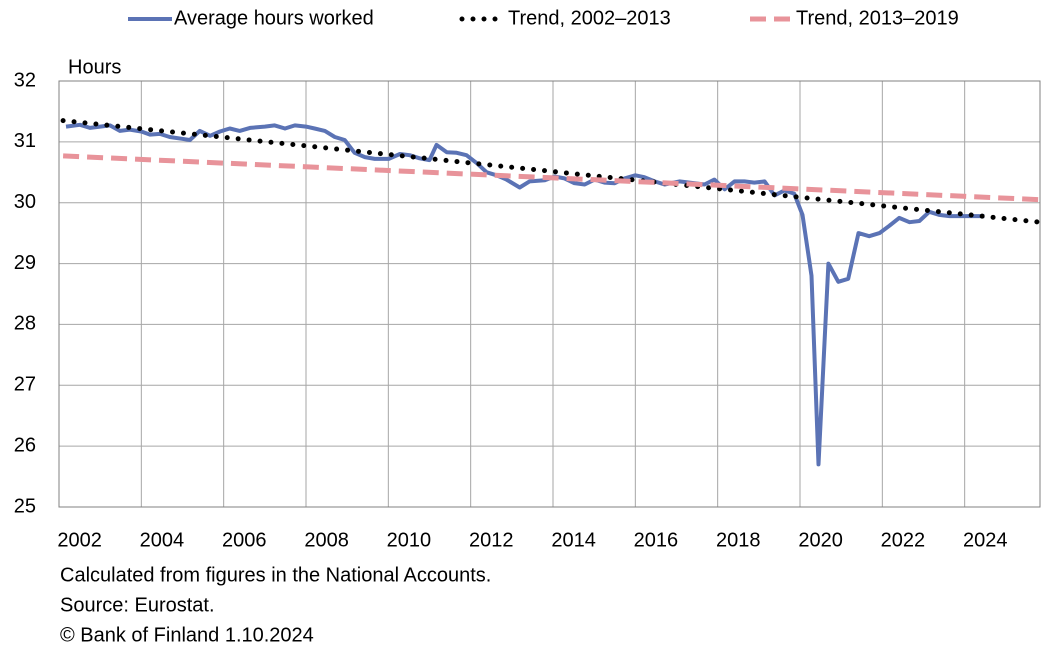 This screenshot has height=653, width=1041. Describe the element at coordinates (25, 506) in the screenshot. I see `y-tick-label: 25` at that location.